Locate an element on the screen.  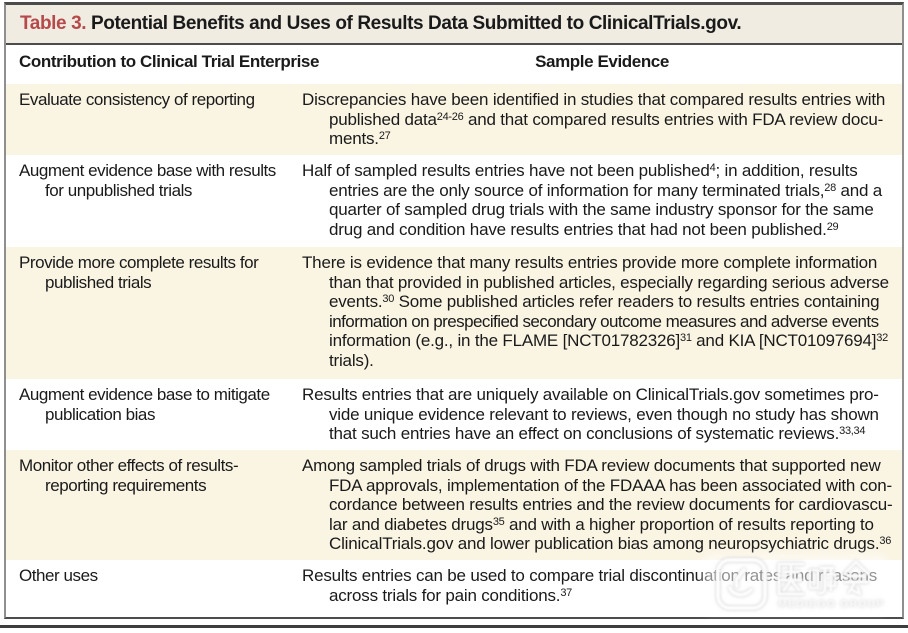
svg-text: MEDIEGO GROUP is located at coordinates (831, 604).